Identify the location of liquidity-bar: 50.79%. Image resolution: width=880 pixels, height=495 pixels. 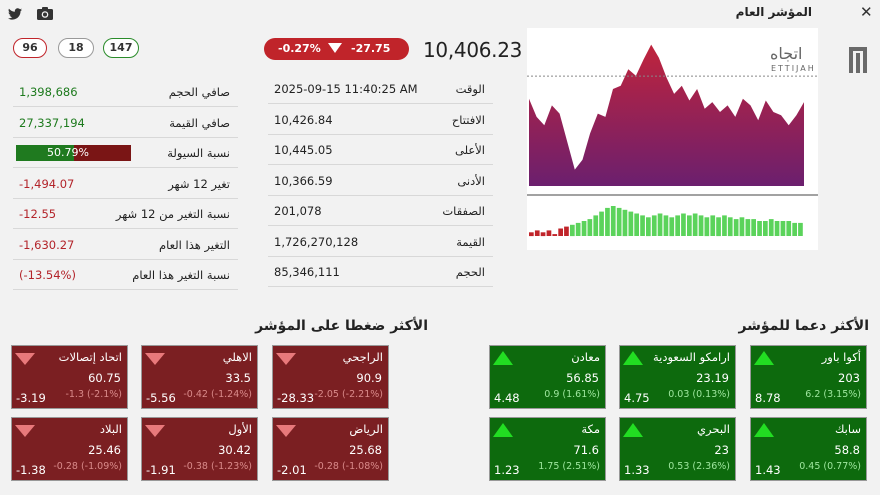
(73, 153).